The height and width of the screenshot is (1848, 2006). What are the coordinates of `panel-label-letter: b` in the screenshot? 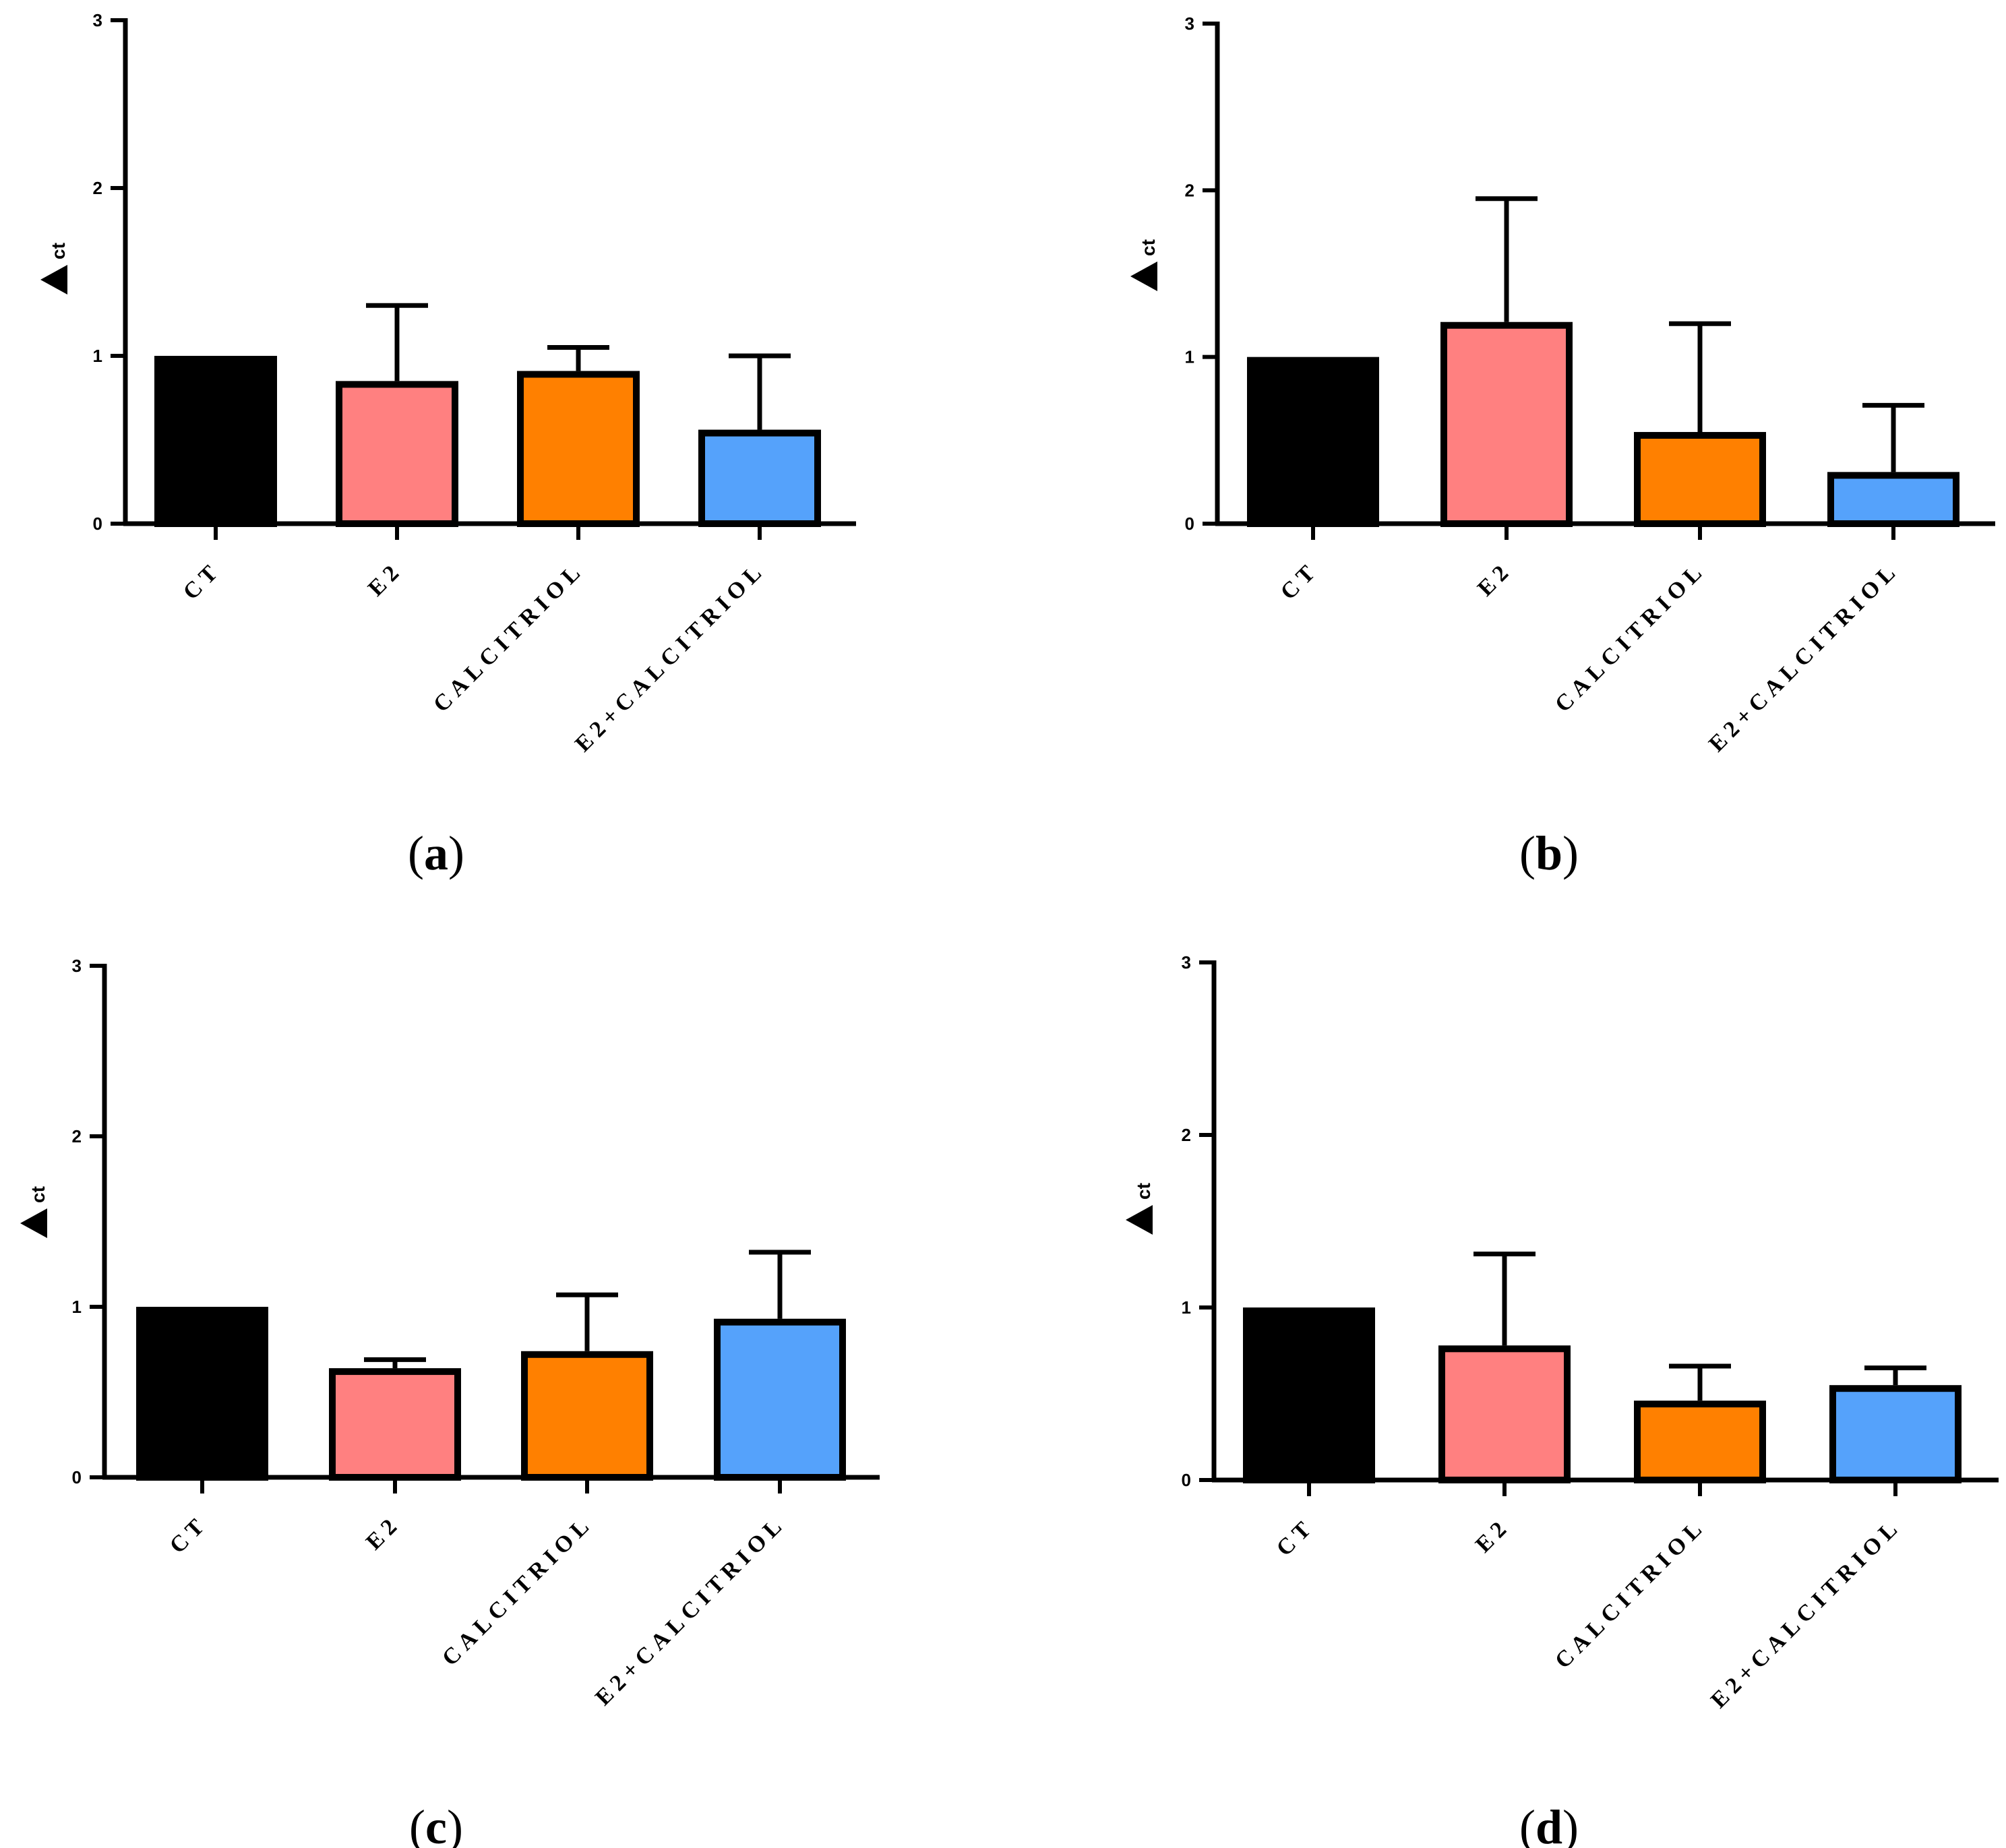 It's located at (1549, 853).